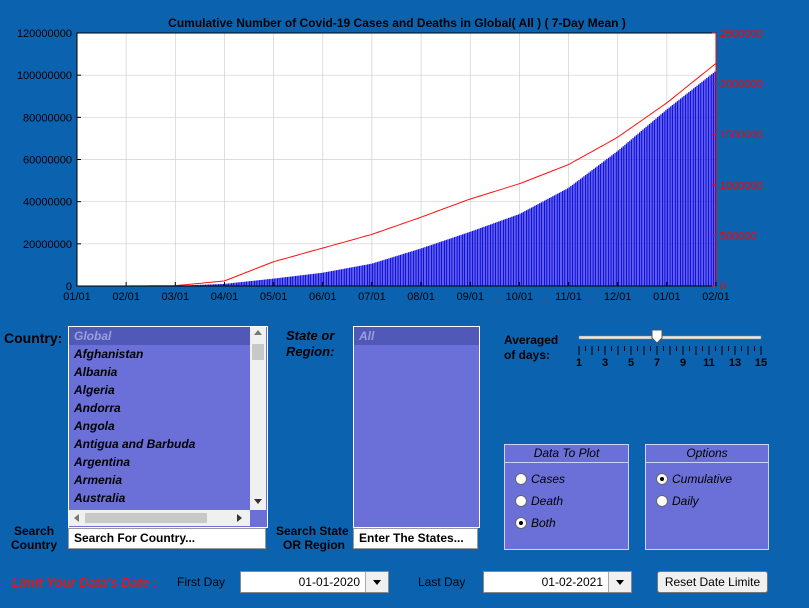 The width and height of the screenshot is (809, 608). I want to click on first-day-dropdown-icon, so click(376, 582).